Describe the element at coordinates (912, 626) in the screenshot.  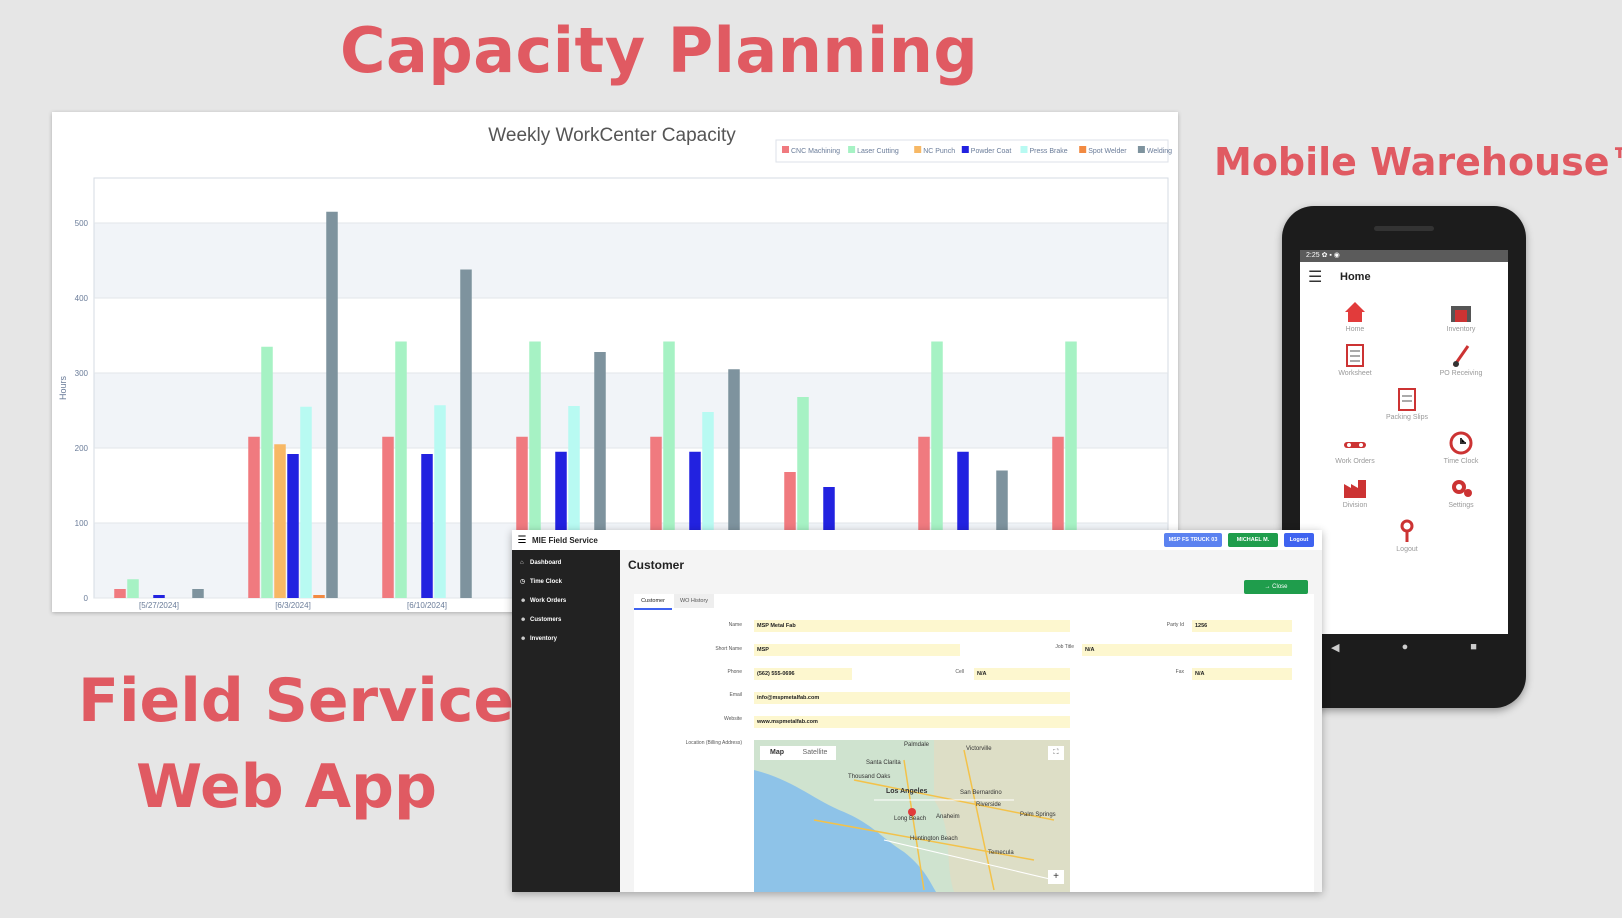
I see `name-field: MSP Metal Fab` at that location.